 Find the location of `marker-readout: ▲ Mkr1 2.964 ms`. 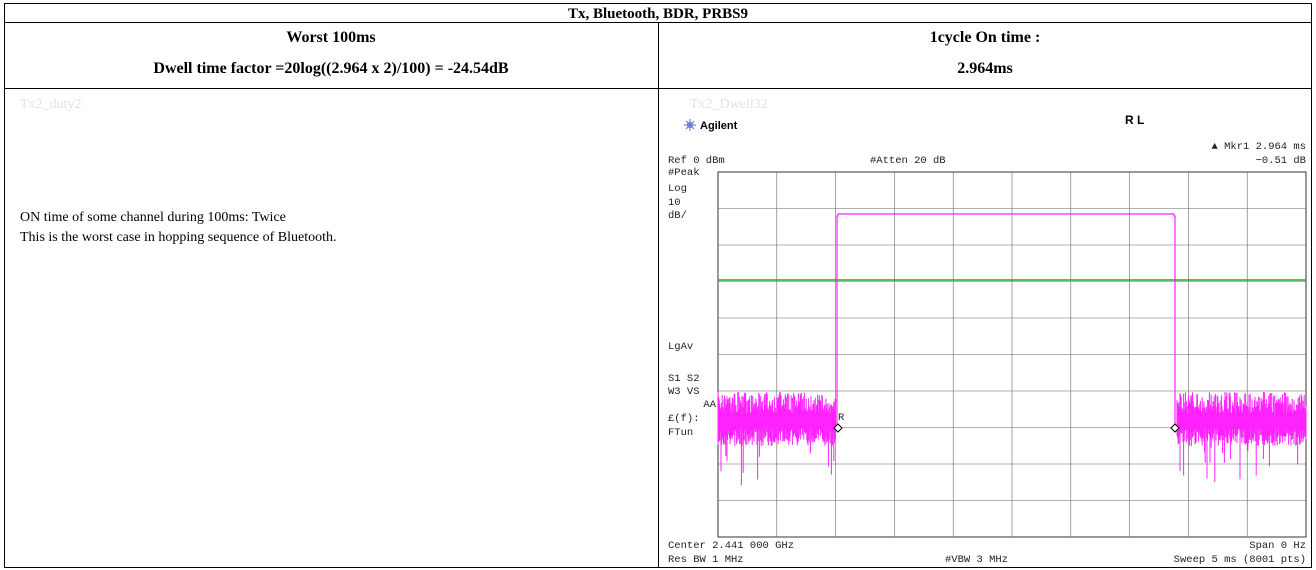

marker-readout: ▲ Mkr1 2.964 ms is located at coordinates (1258, 147).